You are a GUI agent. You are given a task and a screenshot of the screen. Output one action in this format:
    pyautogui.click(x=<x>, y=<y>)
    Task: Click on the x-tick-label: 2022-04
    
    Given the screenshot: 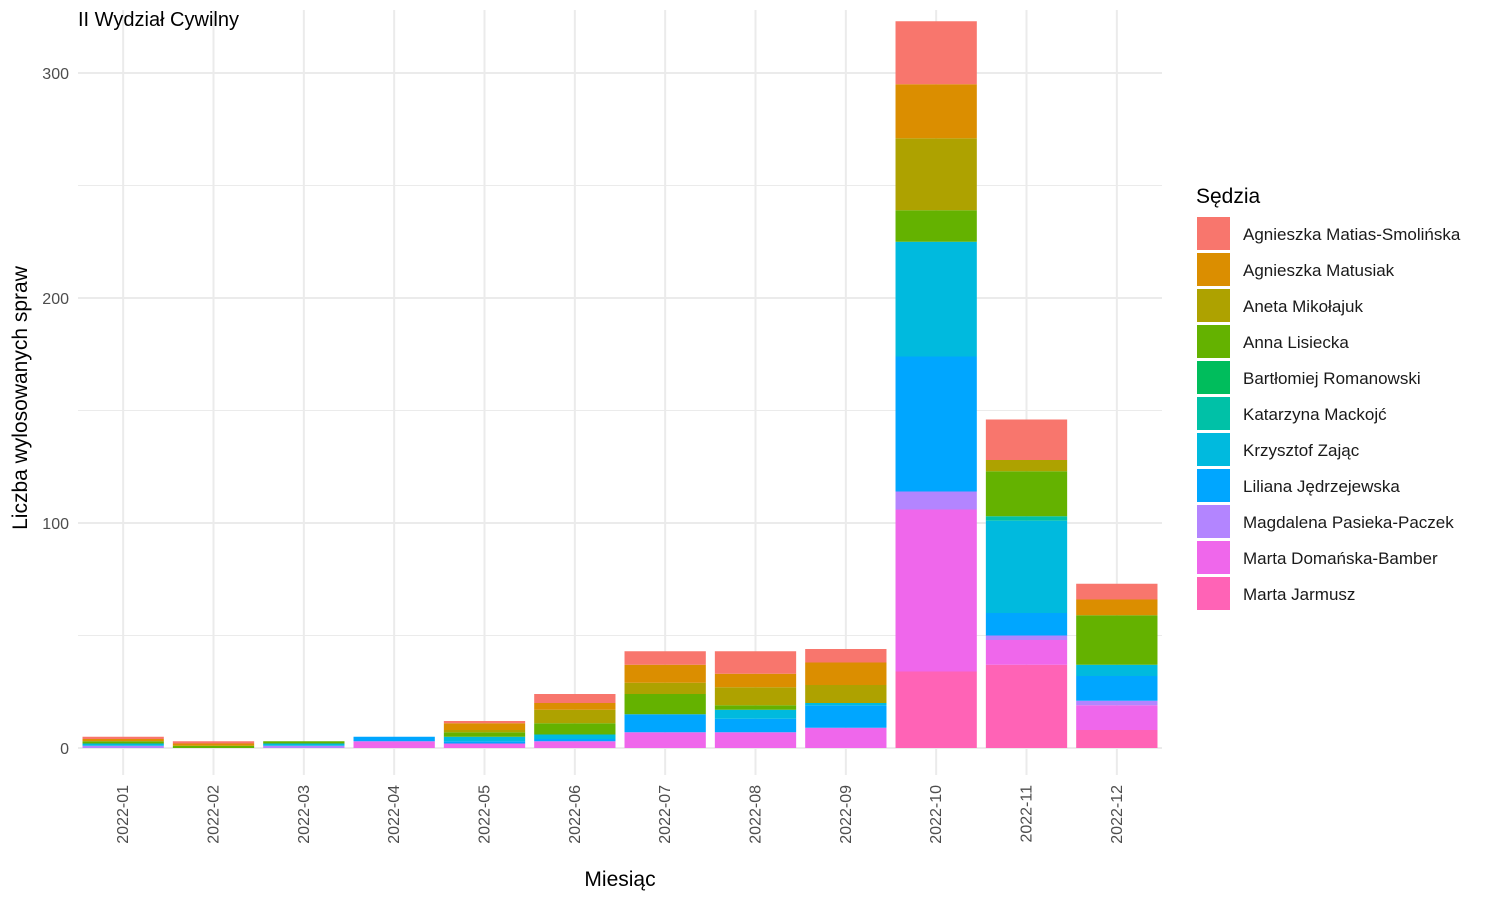 What is the action you would take?
    pyautogui.click(x=394, y=814)
    